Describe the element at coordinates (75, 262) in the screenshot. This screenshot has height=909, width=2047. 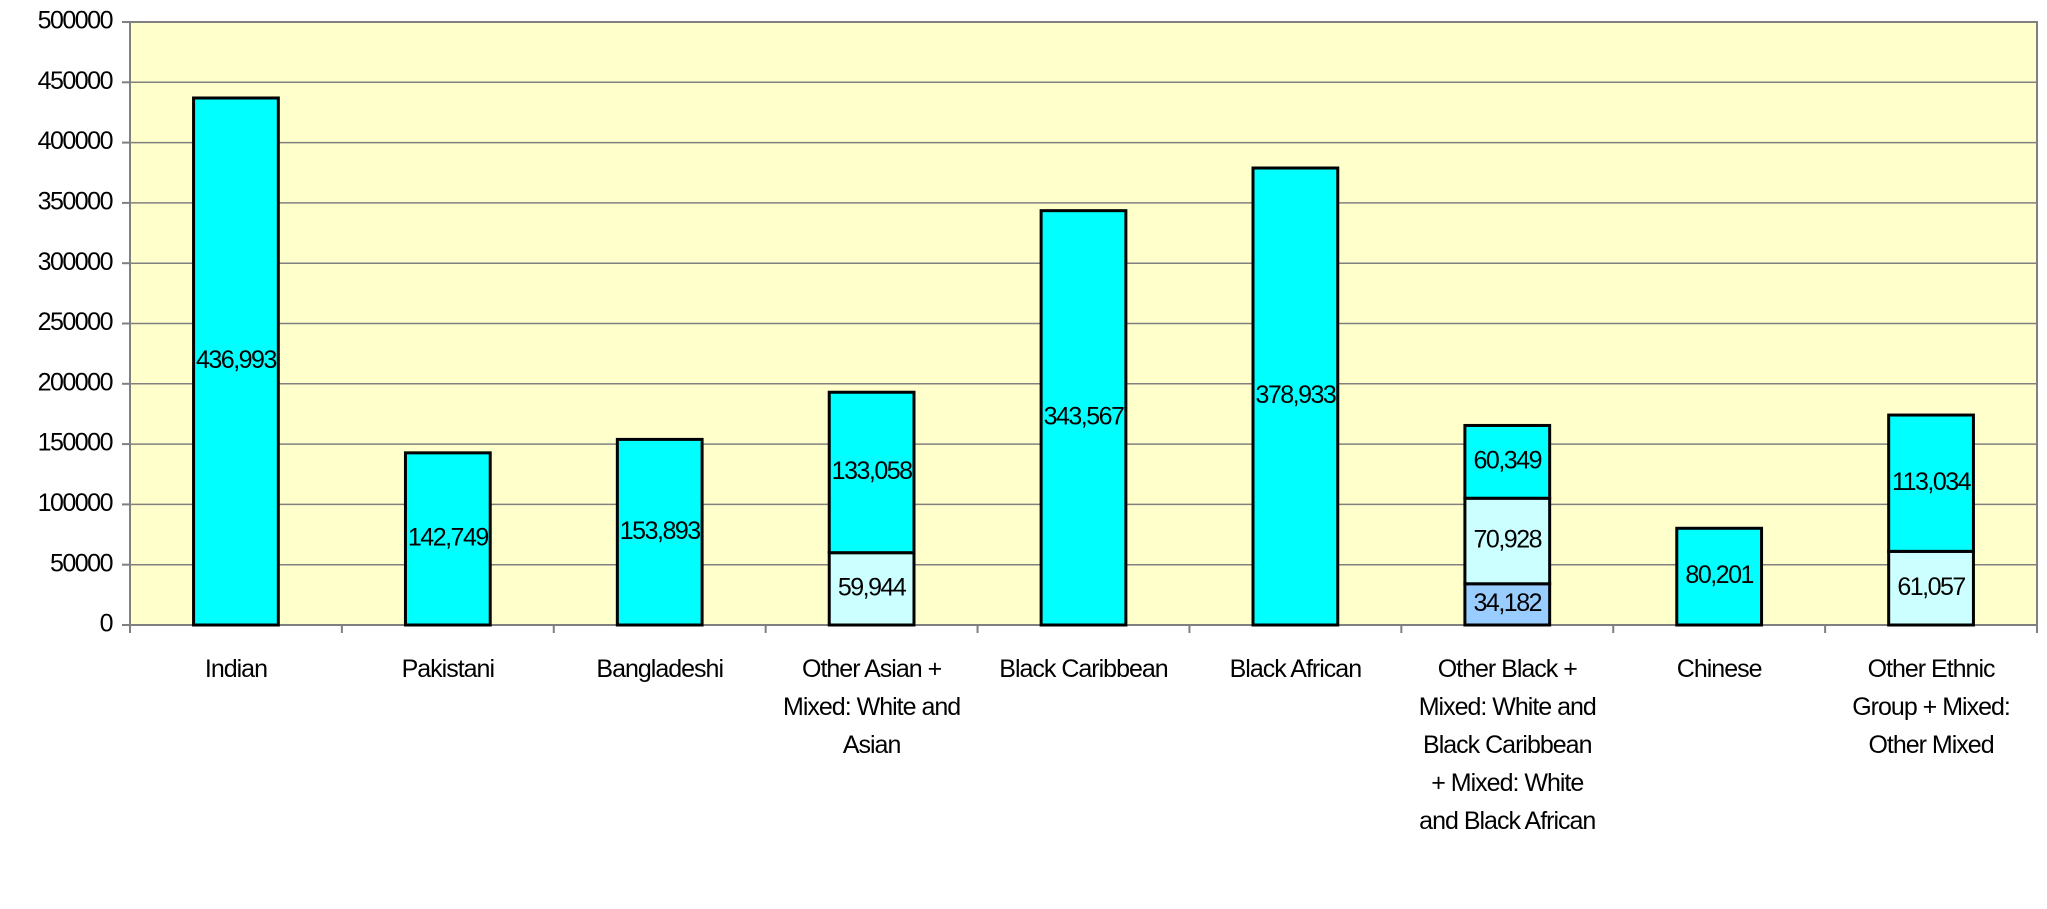
I see `y-tick-label: 300000` at that location.